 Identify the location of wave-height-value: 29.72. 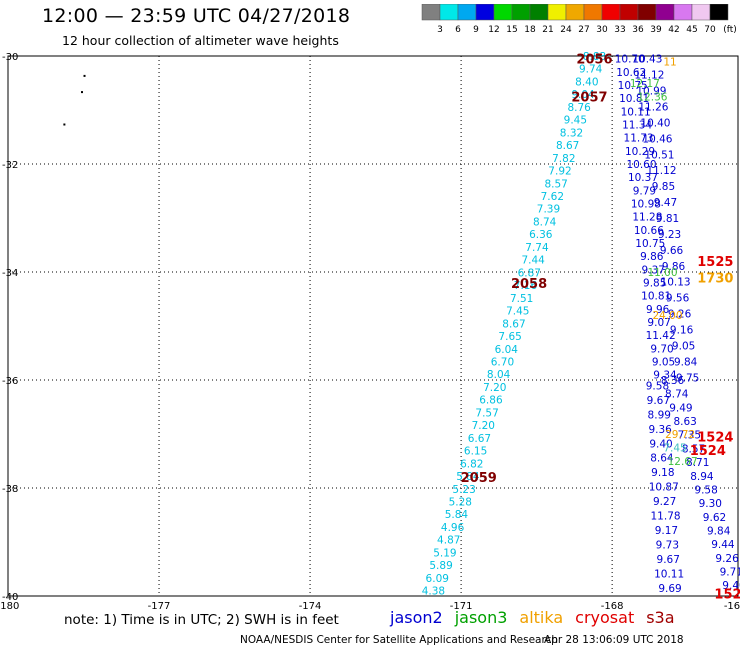
(680, 435).